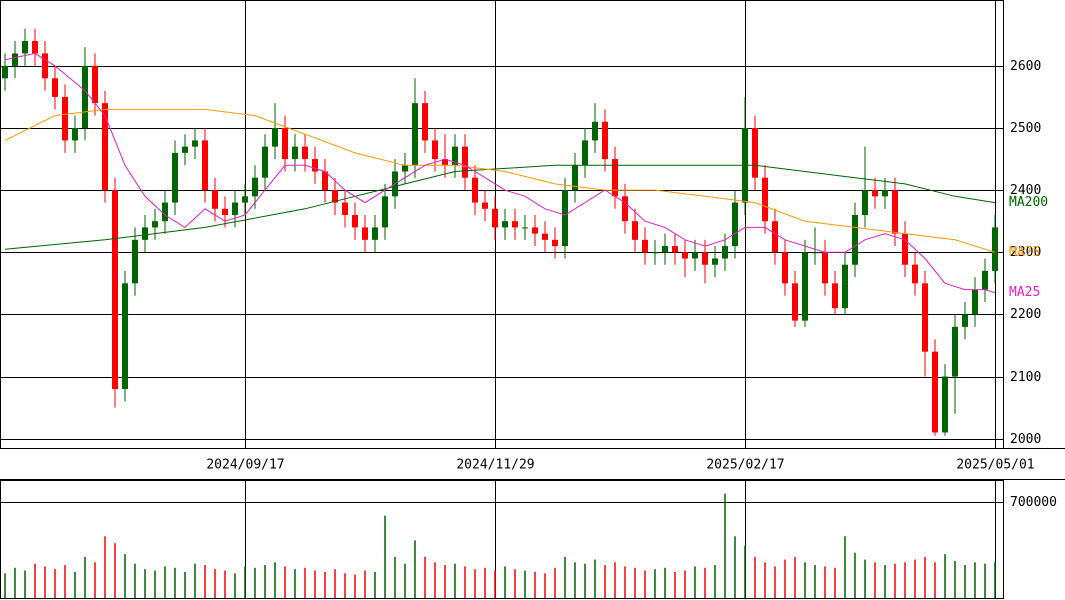 This screenshot has height=600, width=1065. What do you see at coordinates (1024, 292) in the screenshot?
I see `ma-label: MA25` at bounding box center [1024, 292].